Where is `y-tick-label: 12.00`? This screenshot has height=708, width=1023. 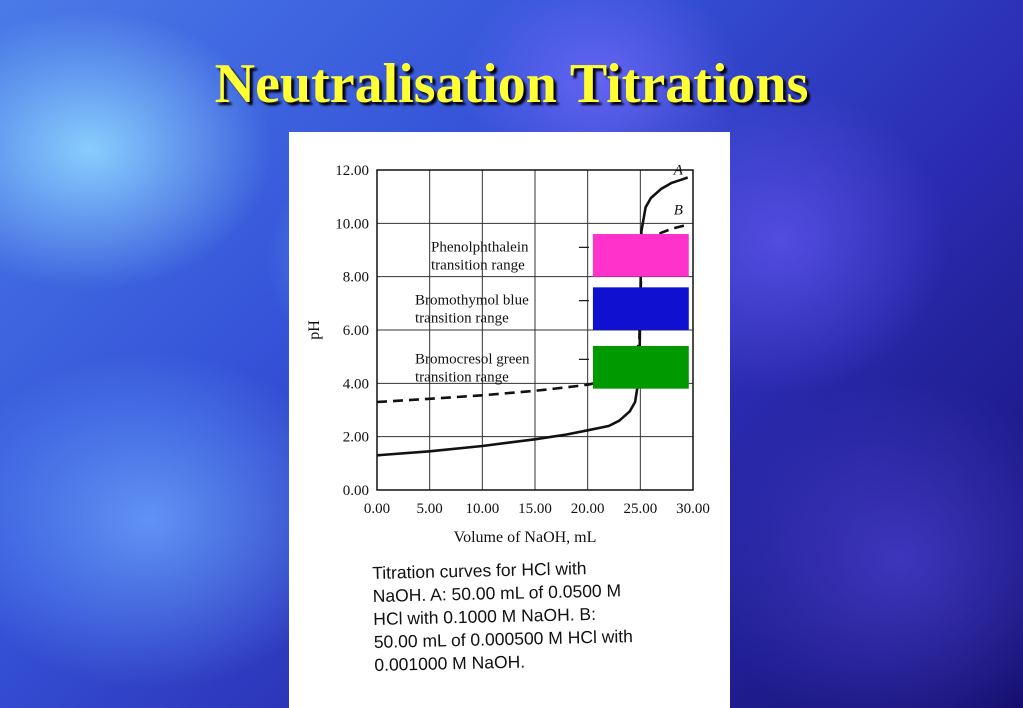
y-tick-label: 12.00 is located at coordinates (352, 171).